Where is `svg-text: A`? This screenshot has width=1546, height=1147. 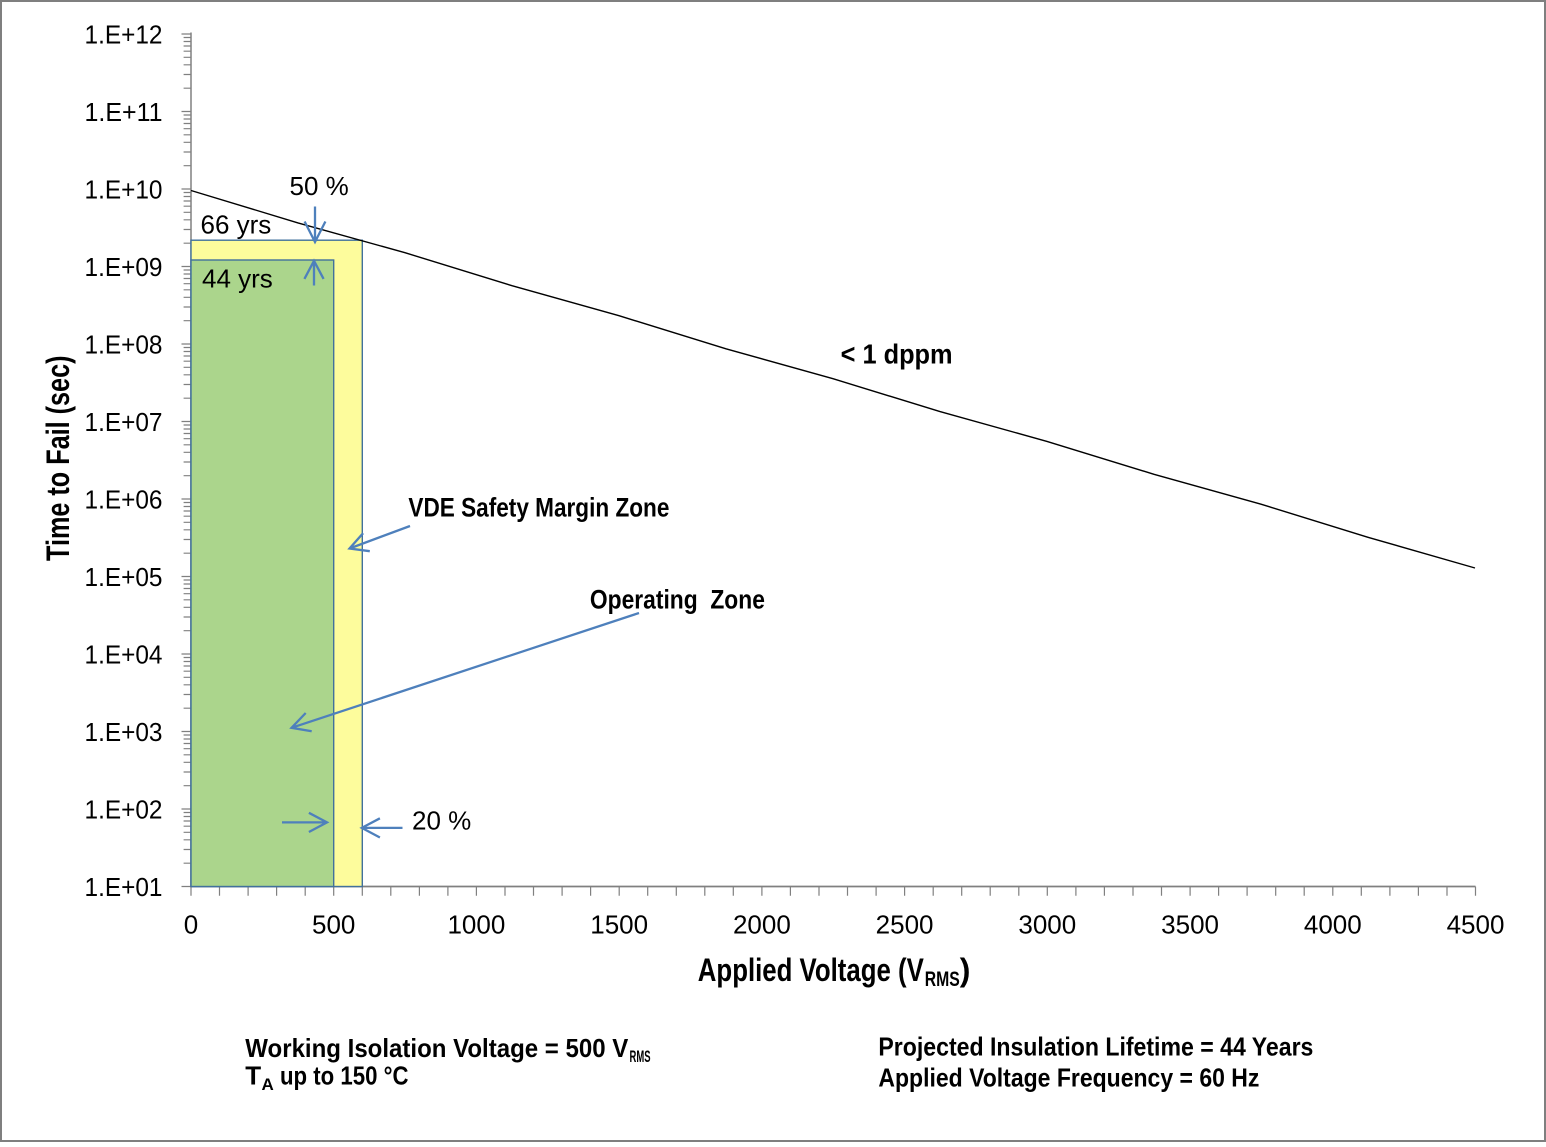 svg-text: A is located at coordinates (268, 1084).